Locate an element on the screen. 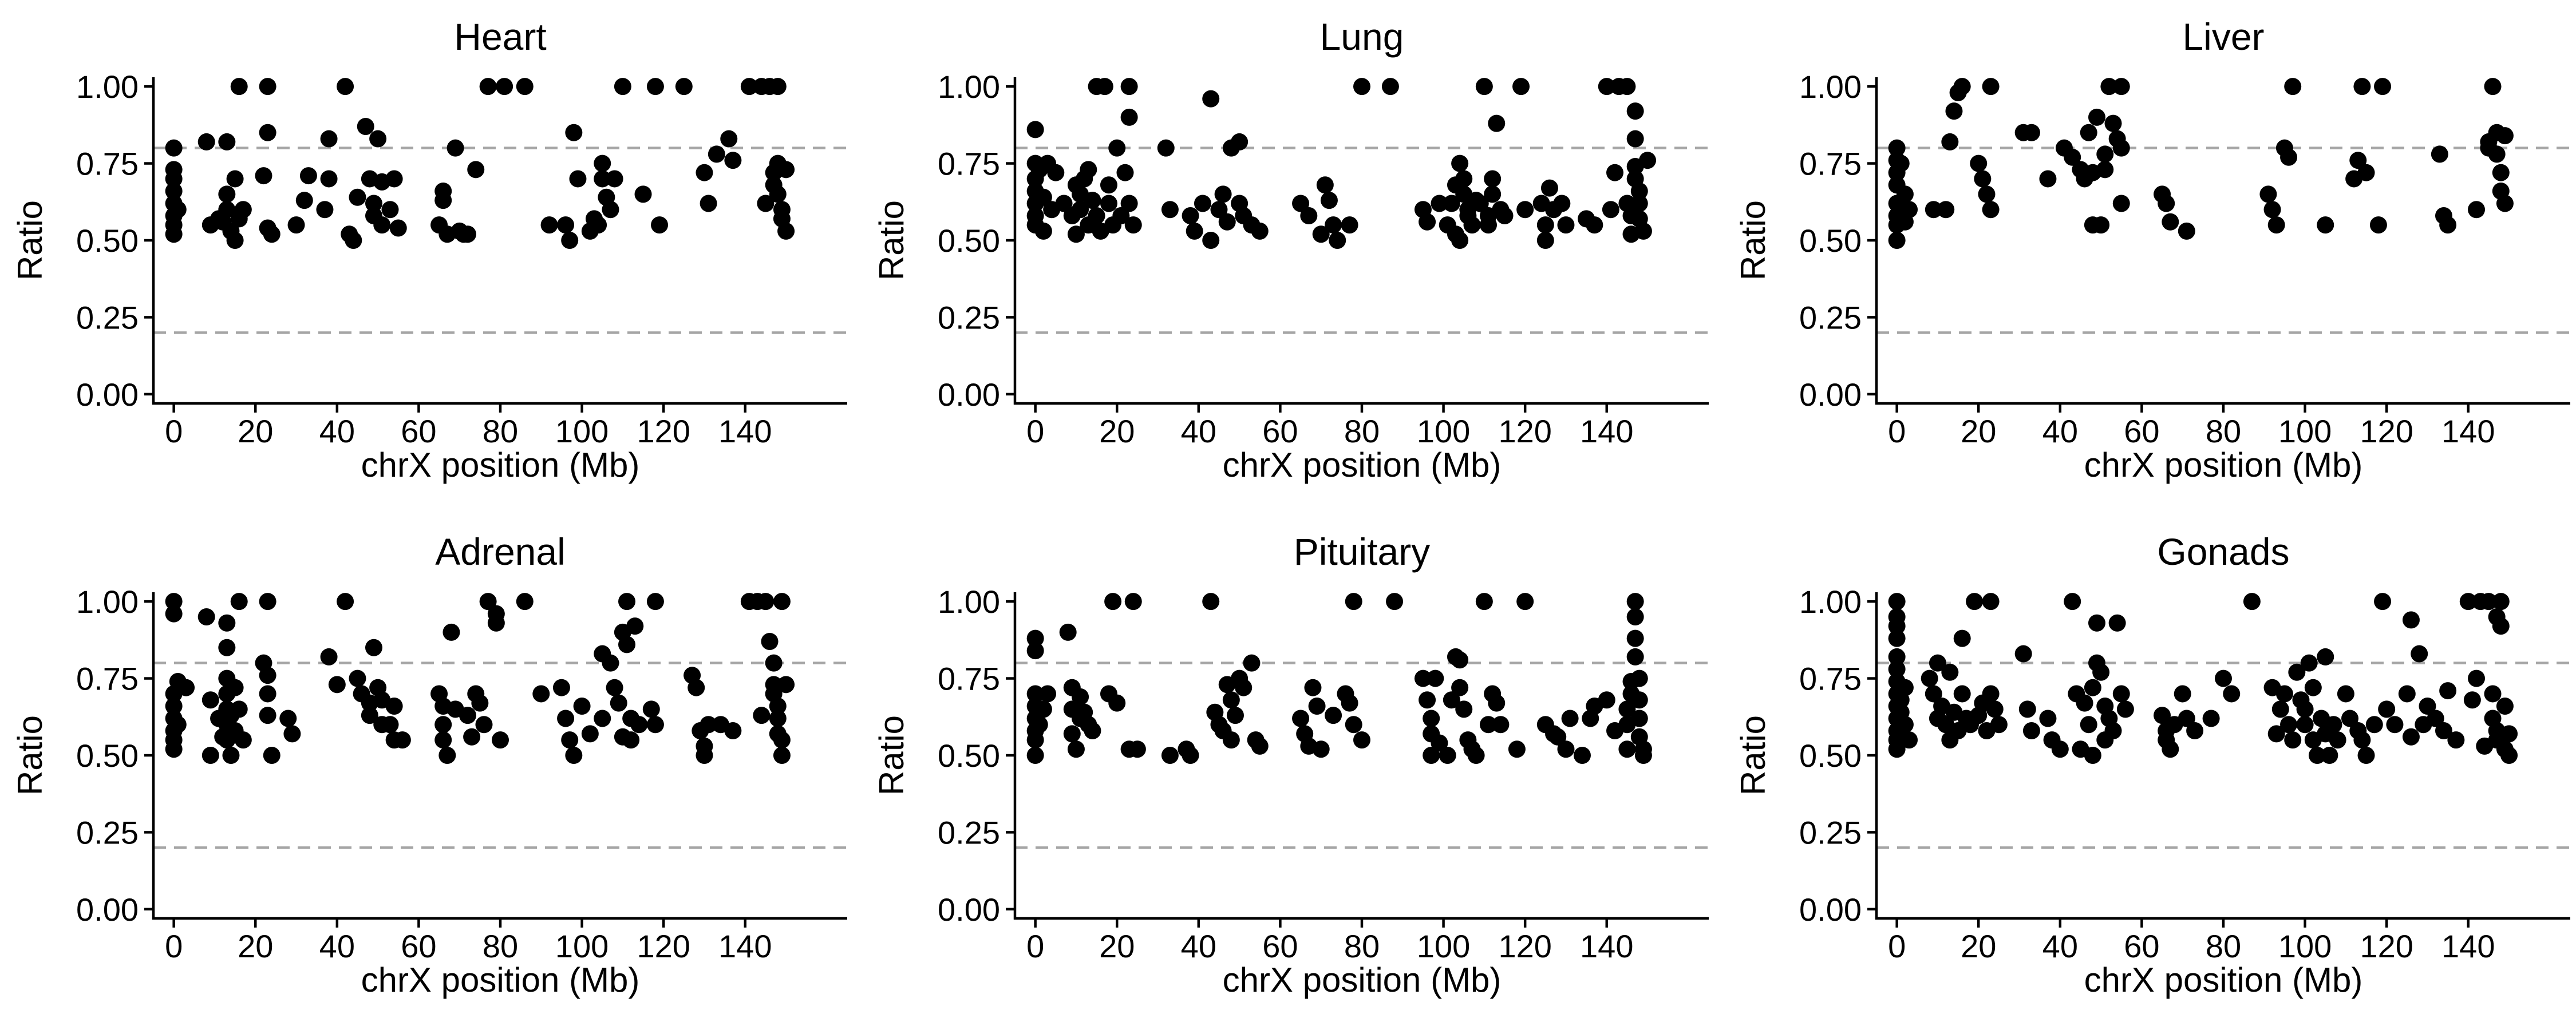  y-tick-label: 0.50 is located at coordinates (1830, 241).